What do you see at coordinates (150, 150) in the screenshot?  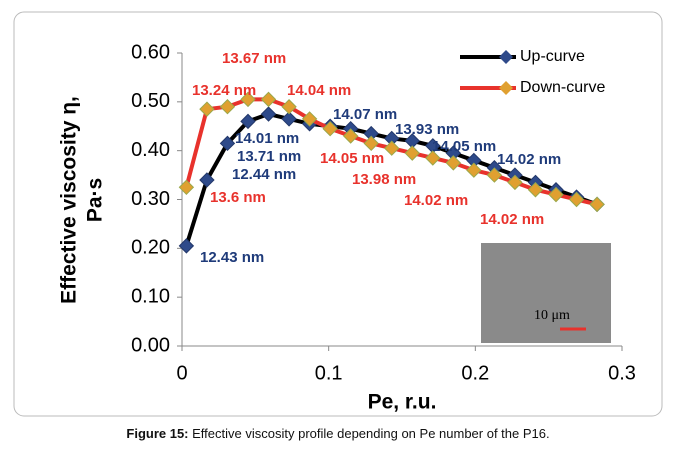 I see `y-tick-label: 0.40` at bounding box center [150, 150].